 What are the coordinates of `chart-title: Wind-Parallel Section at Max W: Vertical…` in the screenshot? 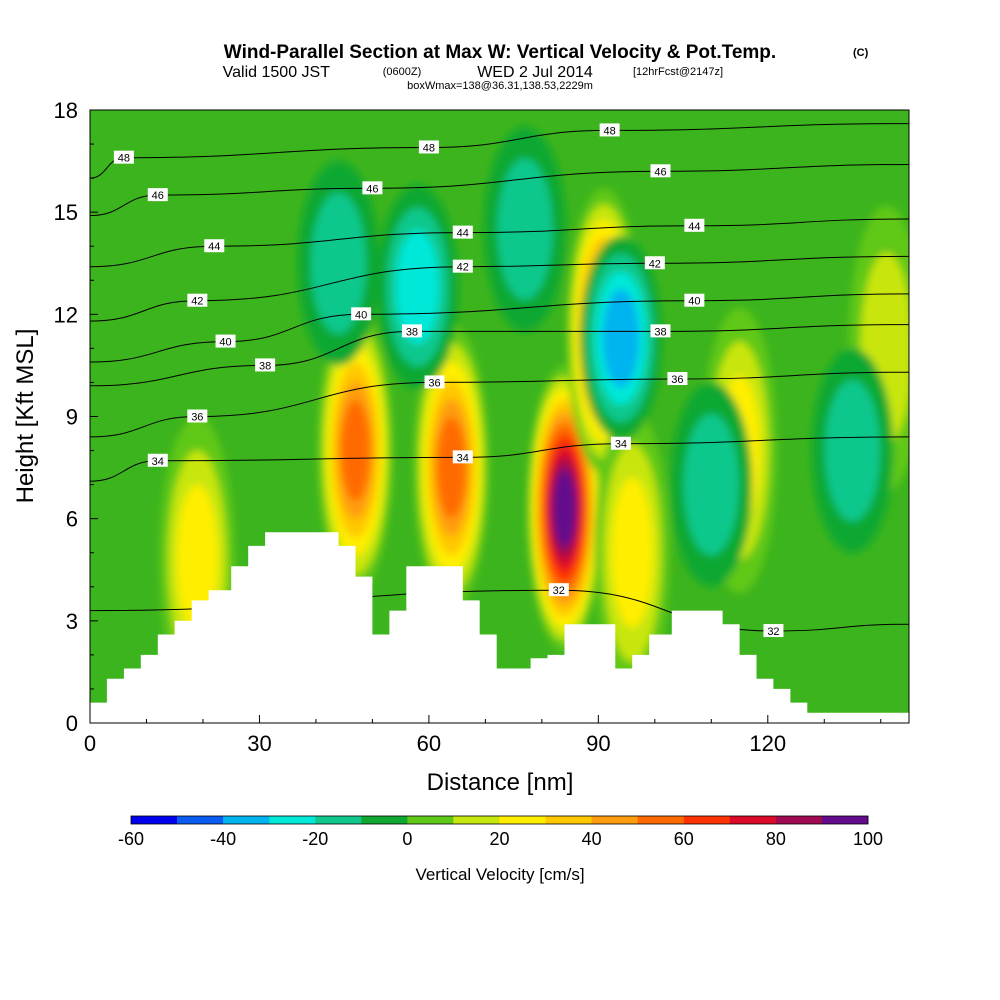 It's located at (500, 52).